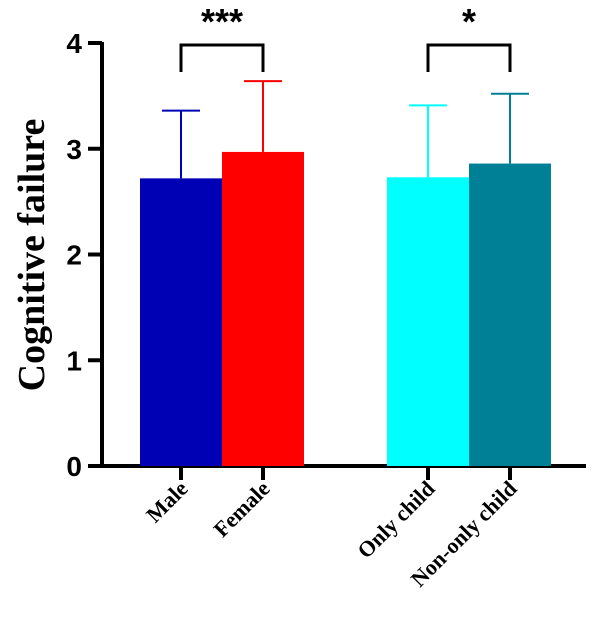  Describe the element at coordinates (32, 255) in the screenshot. I see `y-axis-title: Cognitive failure` at that location.